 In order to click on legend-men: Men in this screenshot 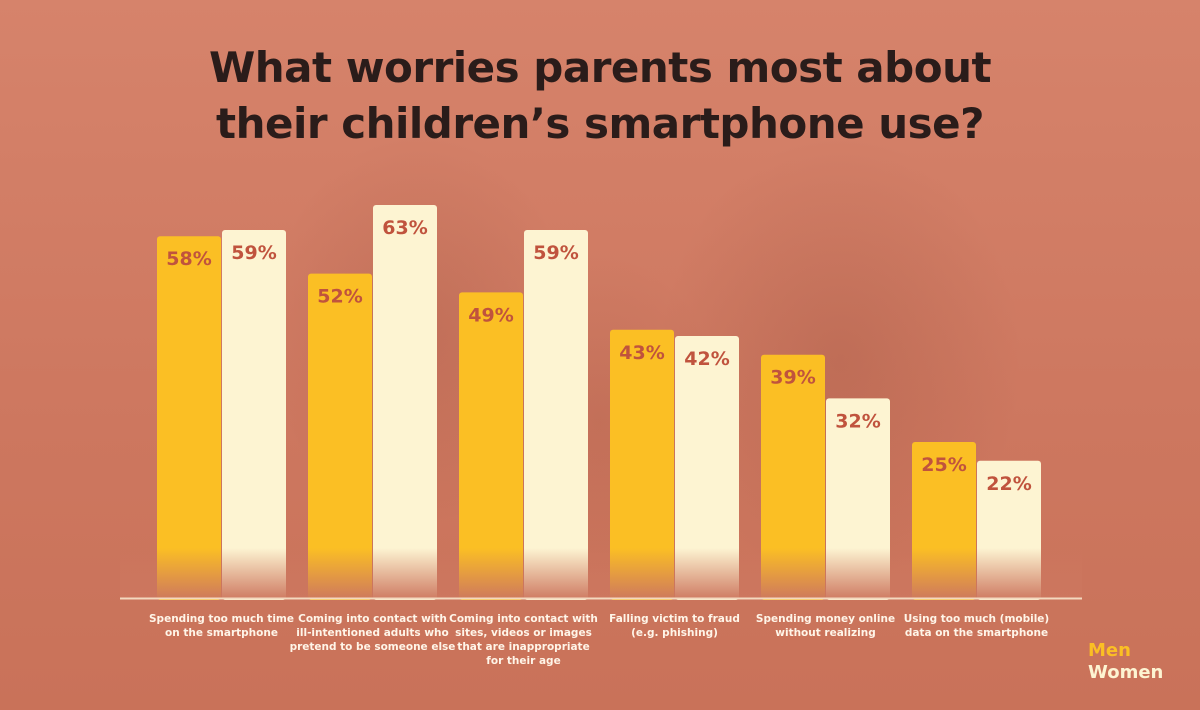, I will do `click(1109, 650)`.